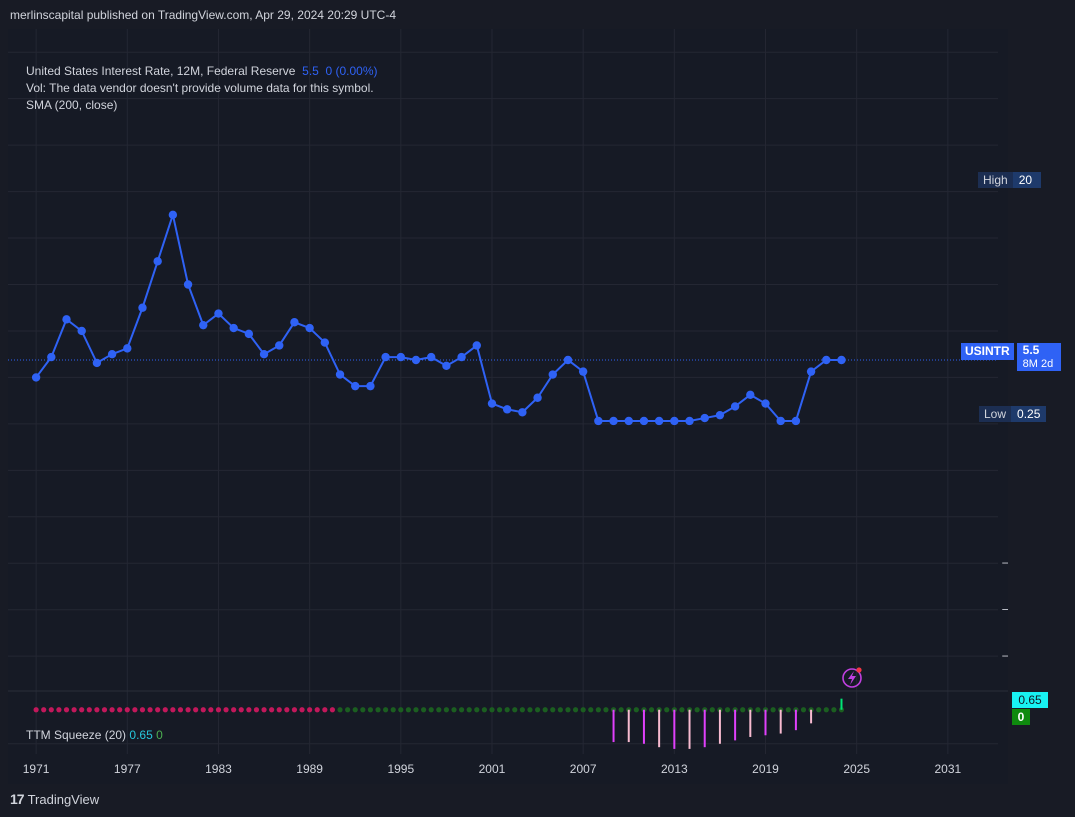 The image size is (1075, 817). What do you see at coordinates (1039, 357) in the screenshot?
I see `symbol-badge-value: 5.5 8M 2d` at bounding box center [1039, 357].